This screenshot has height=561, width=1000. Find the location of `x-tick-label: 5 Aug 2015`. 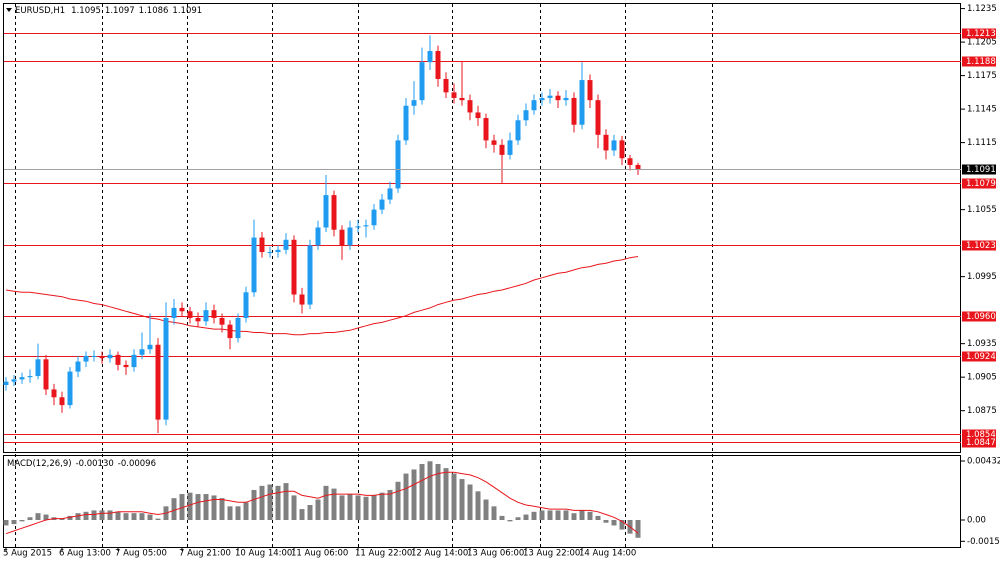

x-tick-label: 5 Aug 2015 is located at coordinates (27, 554).